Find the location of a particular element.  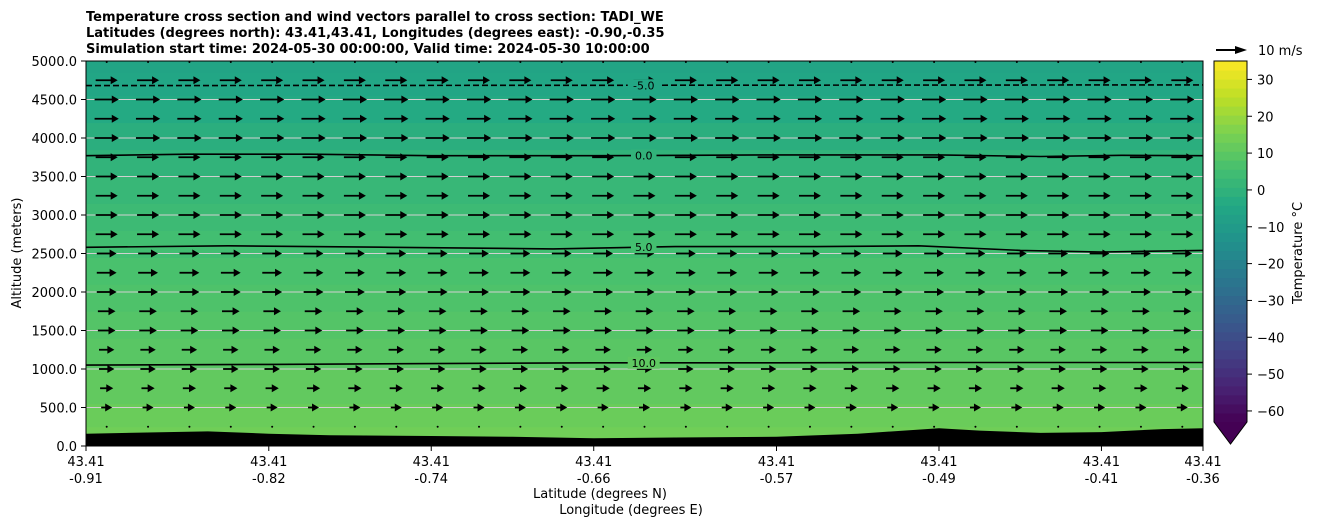

contour-labels: -5.0 0.0 5.0 10.0 is located at coordinates (643, 224).